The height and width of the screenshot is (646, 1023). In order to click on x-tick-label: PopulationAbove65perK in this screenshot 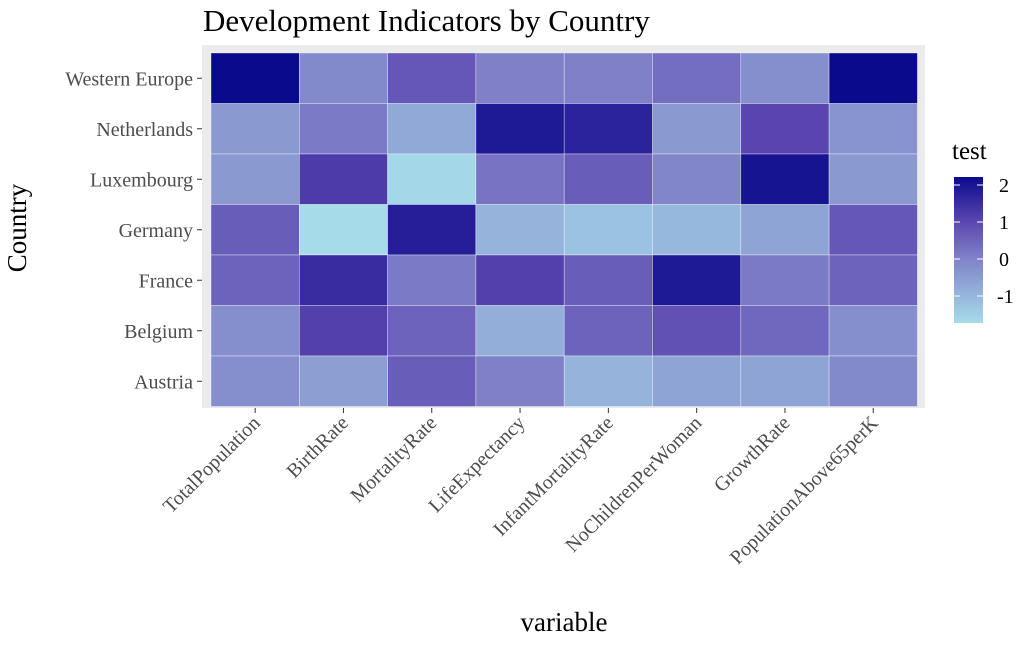, I will do `click(804, 490)`.